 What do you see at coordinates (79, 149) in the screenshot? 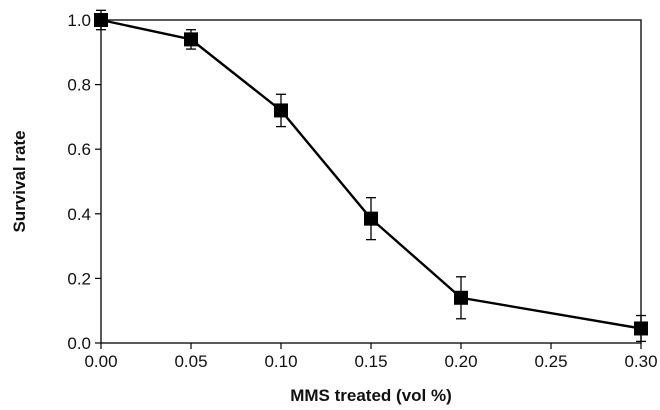
I see `y-tick-label: 0.6` at bounding box center [79, 149].